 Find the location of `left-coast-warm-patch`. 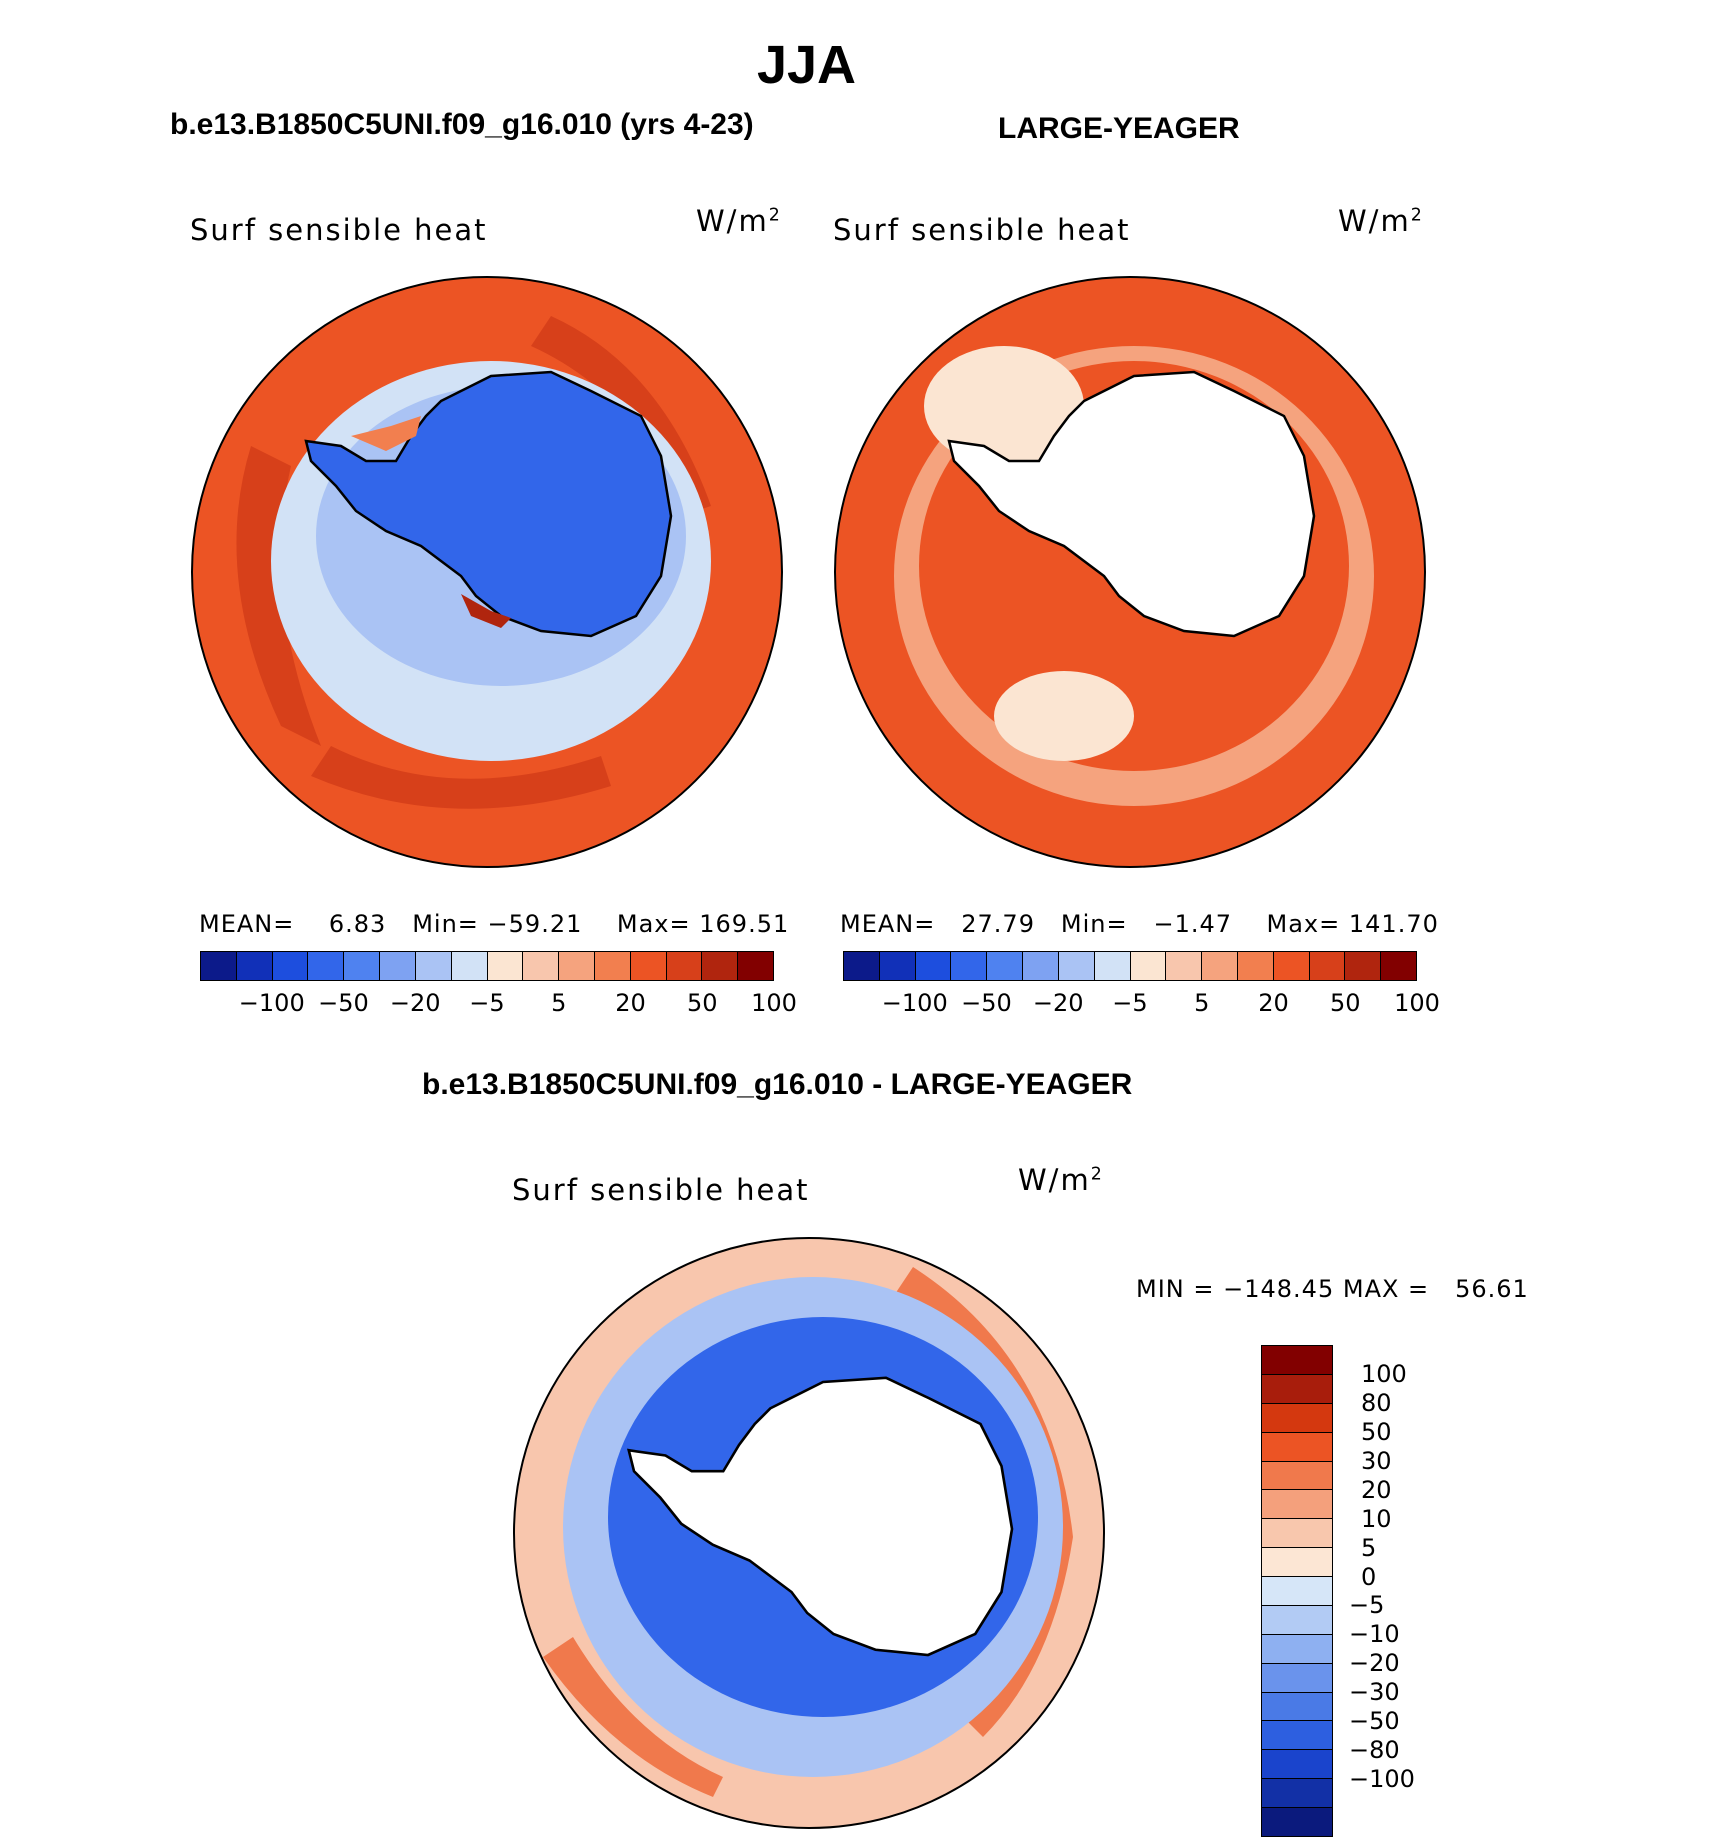

left-coast-warm-patch is located at coordinates (486, 611).